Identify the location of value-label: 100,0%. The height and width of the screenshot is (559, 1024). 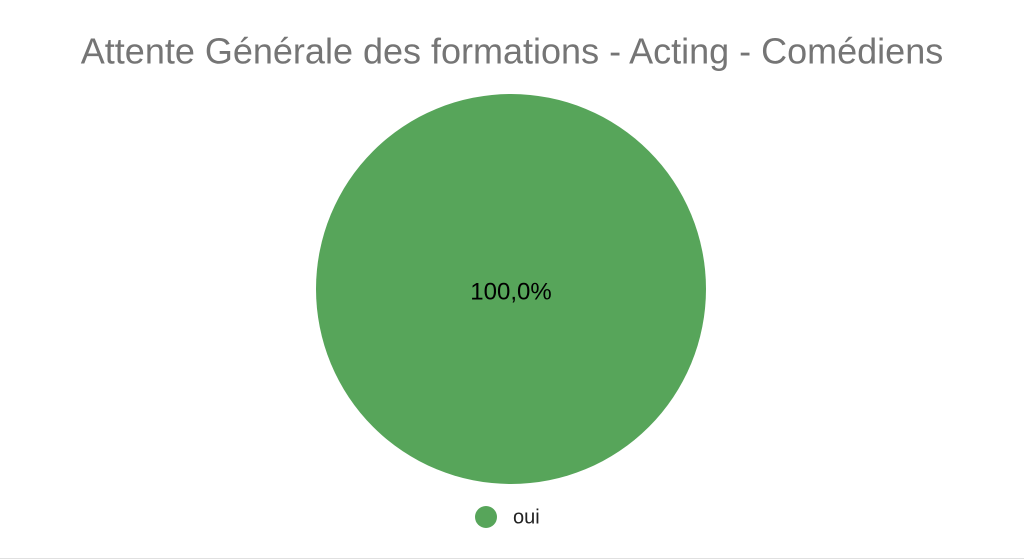
(510, 291).